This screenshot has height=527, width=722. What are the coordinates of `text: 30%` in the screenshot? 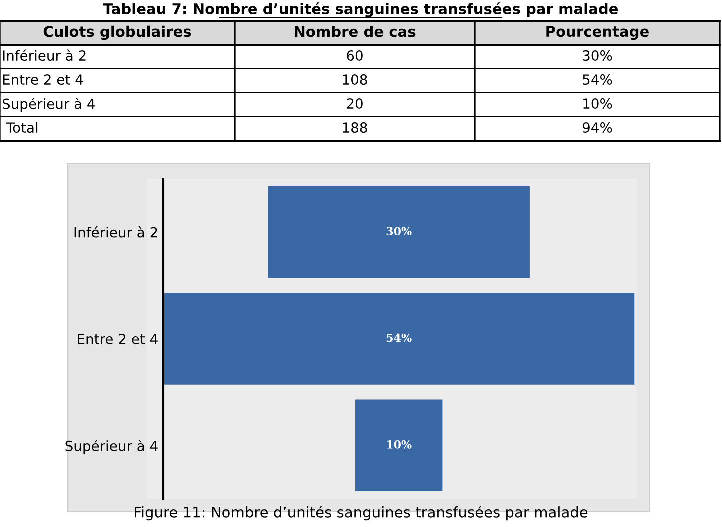 It's located at (597, 56).